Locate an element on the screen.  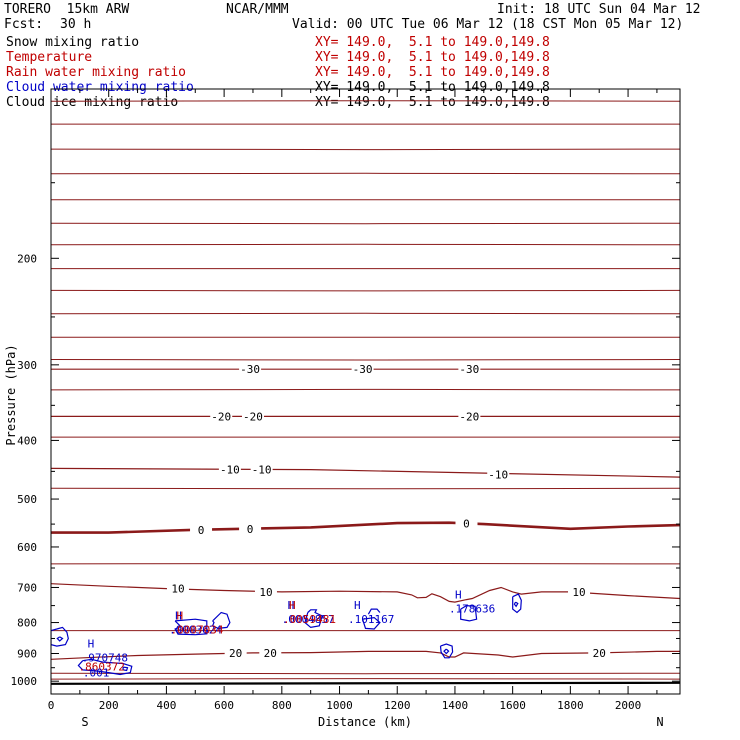
init-time: Init: 18 UTC Sun 04 Mar 12 is located at coordinates (599, 9).